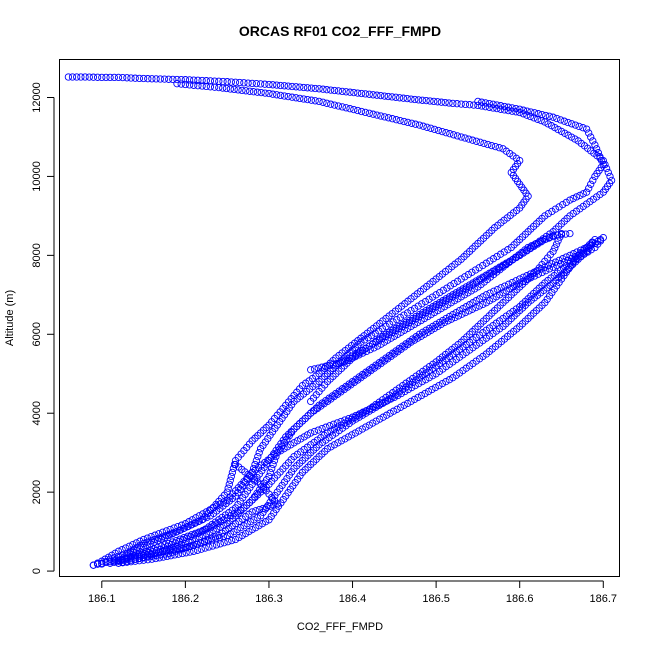  I want to click on y-tick-label: 6000, so click(37, 334).